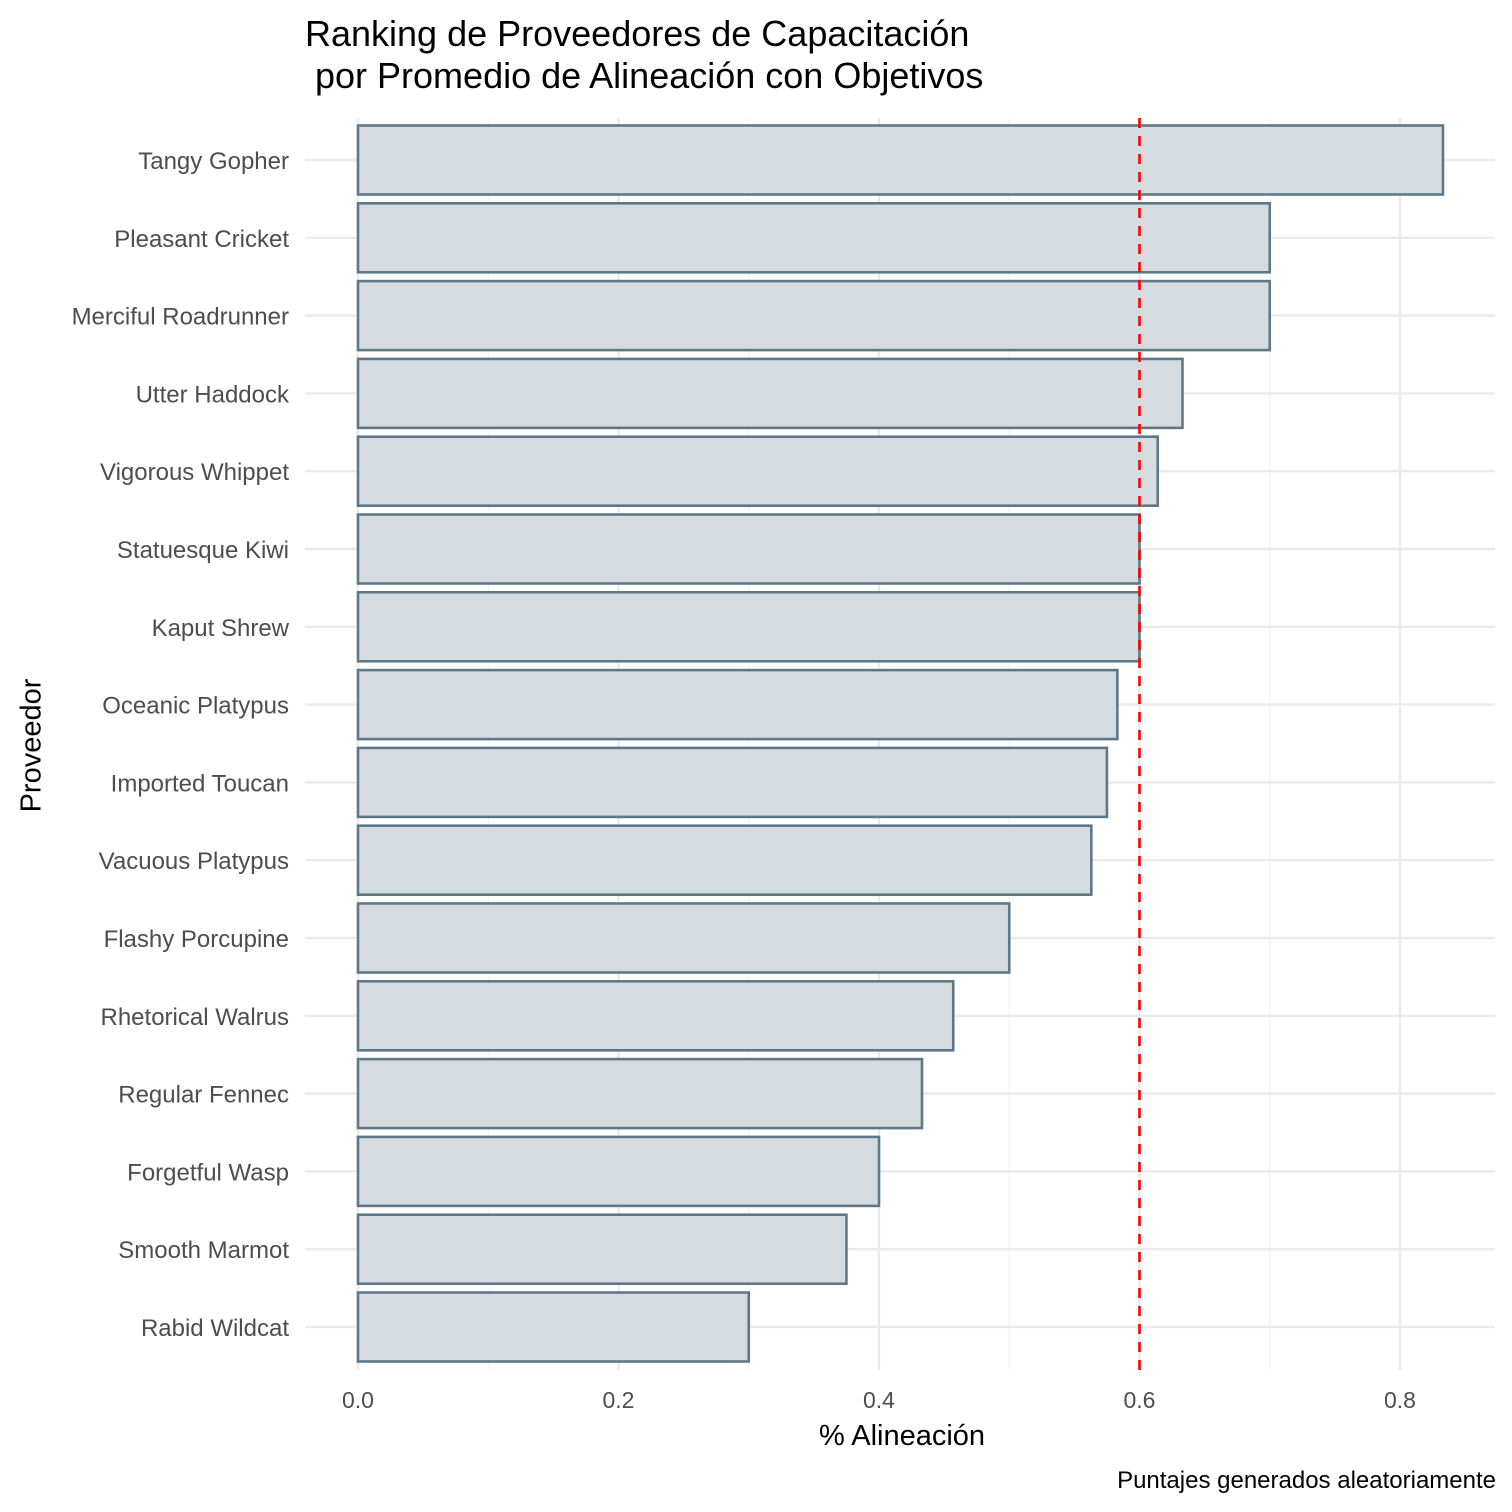 This screenshot has width=1512, height=1512. I want to click on category-label: Utter Haddock, so click(213, 394).